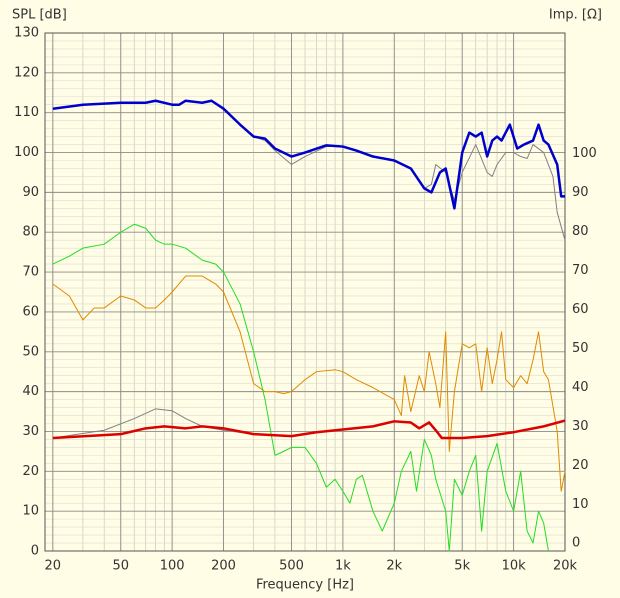 This screenshot has height=598, width=620. Describe the element at coordinates (394, 566) in the screenshot. I see `x-tick-label: 2k` at that location.